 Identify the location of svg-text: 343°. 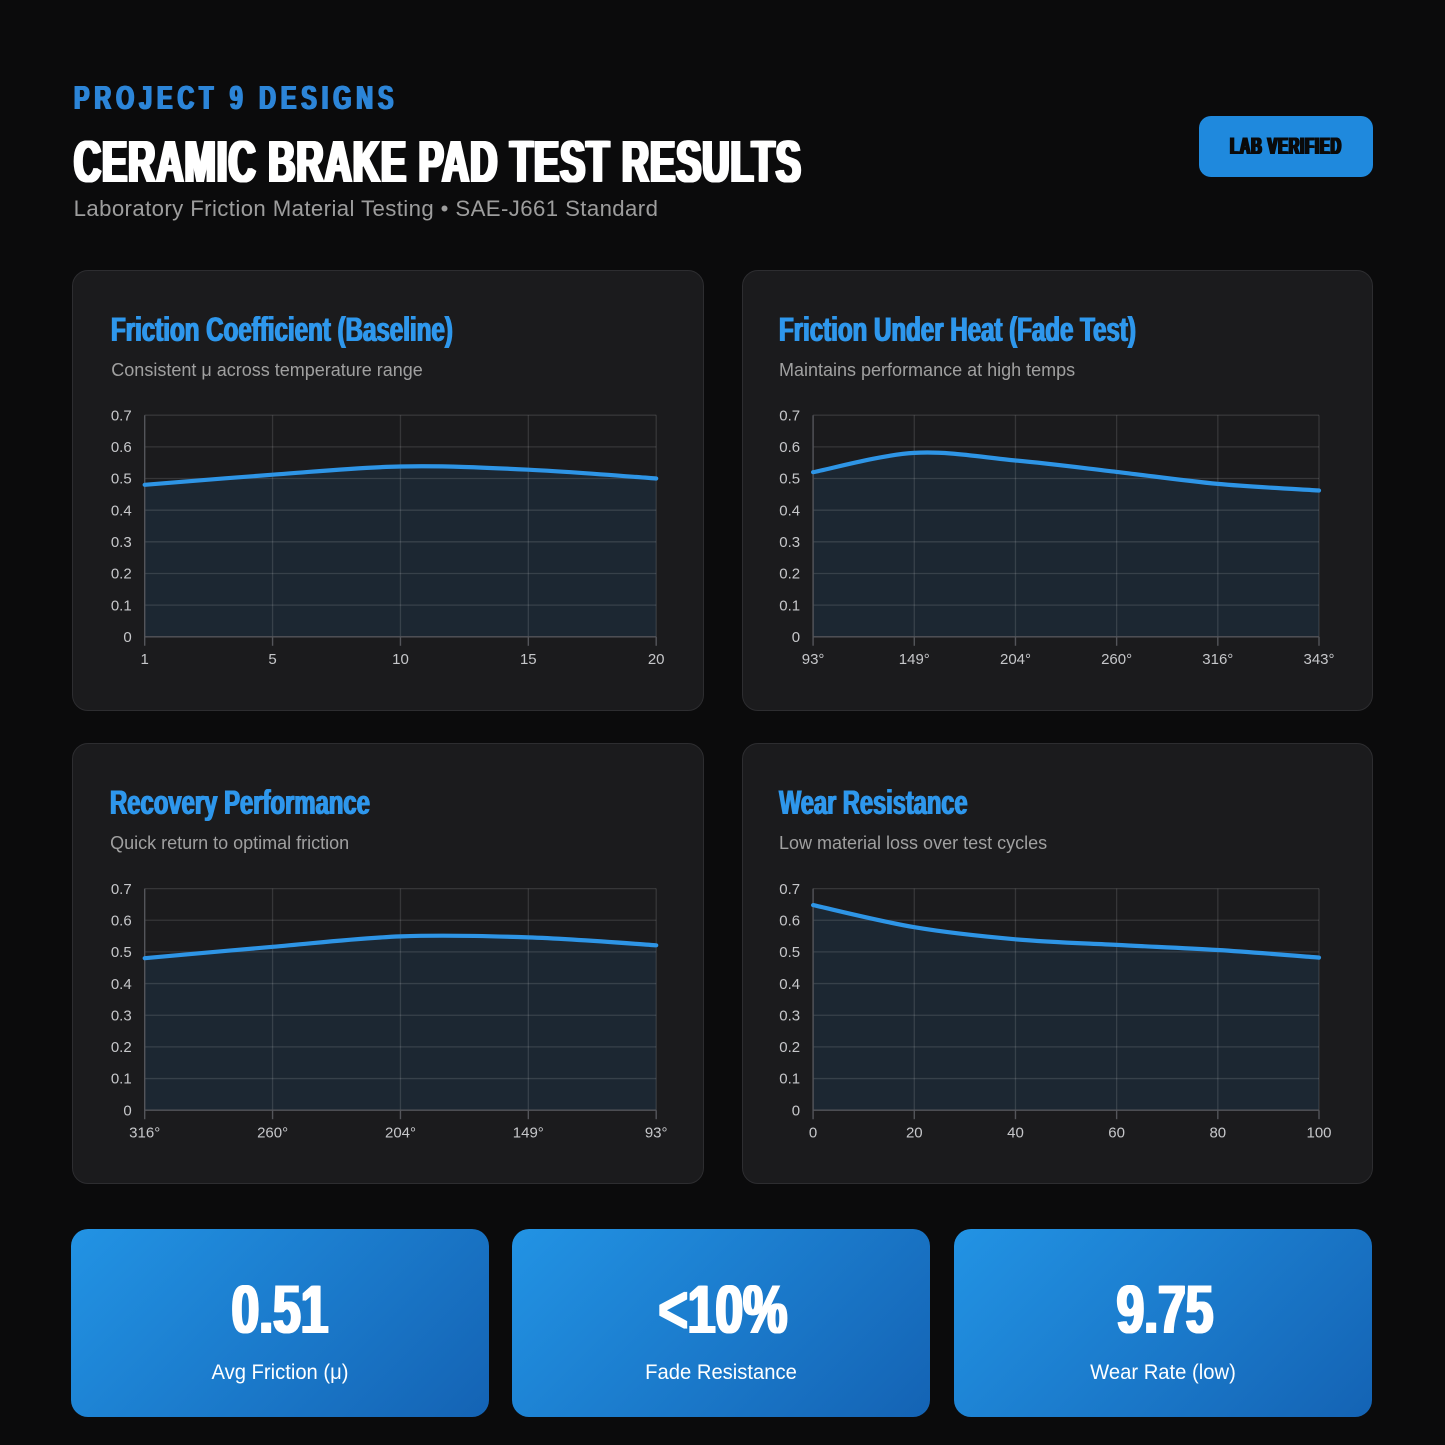
(1318, 659).